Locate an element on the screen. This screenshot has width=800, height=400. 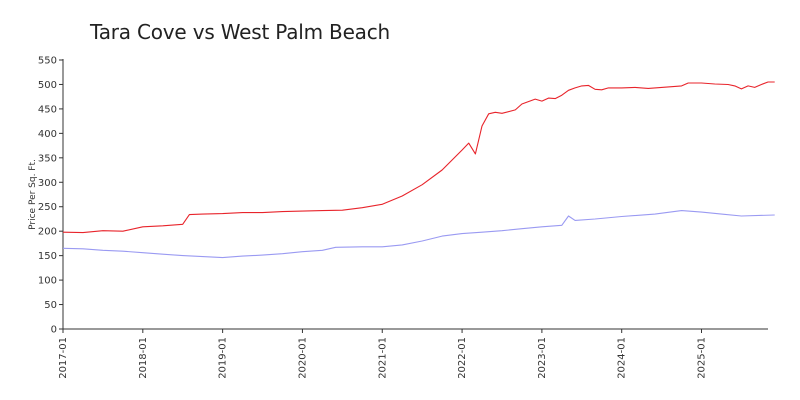
y-tick-label: 200 is located at coordinates (47, 232).